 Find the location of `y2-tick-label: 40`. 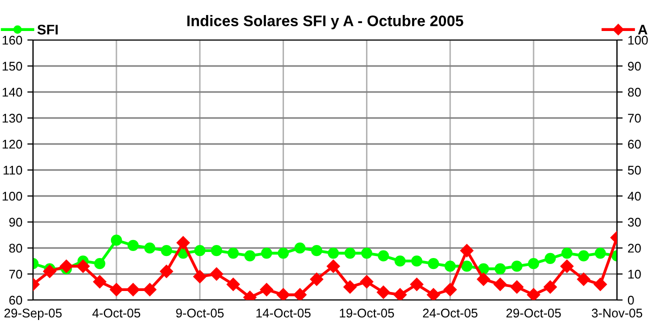

y2-tick-label: 40 is located at coordinates (634, 196).